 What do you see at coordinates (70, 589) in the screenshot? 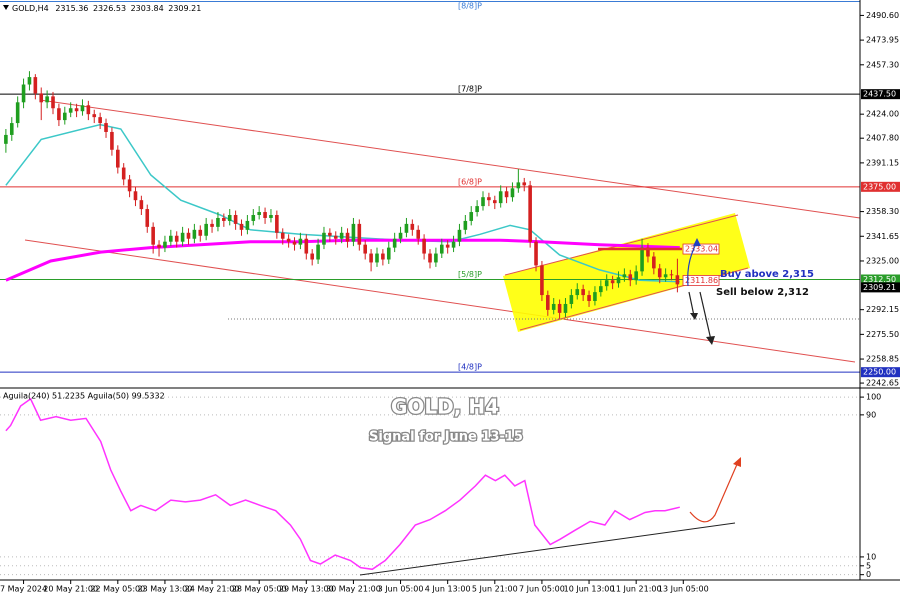
I see `x-tick-label: 20 May 21:00` at bounding box center [70, 589].